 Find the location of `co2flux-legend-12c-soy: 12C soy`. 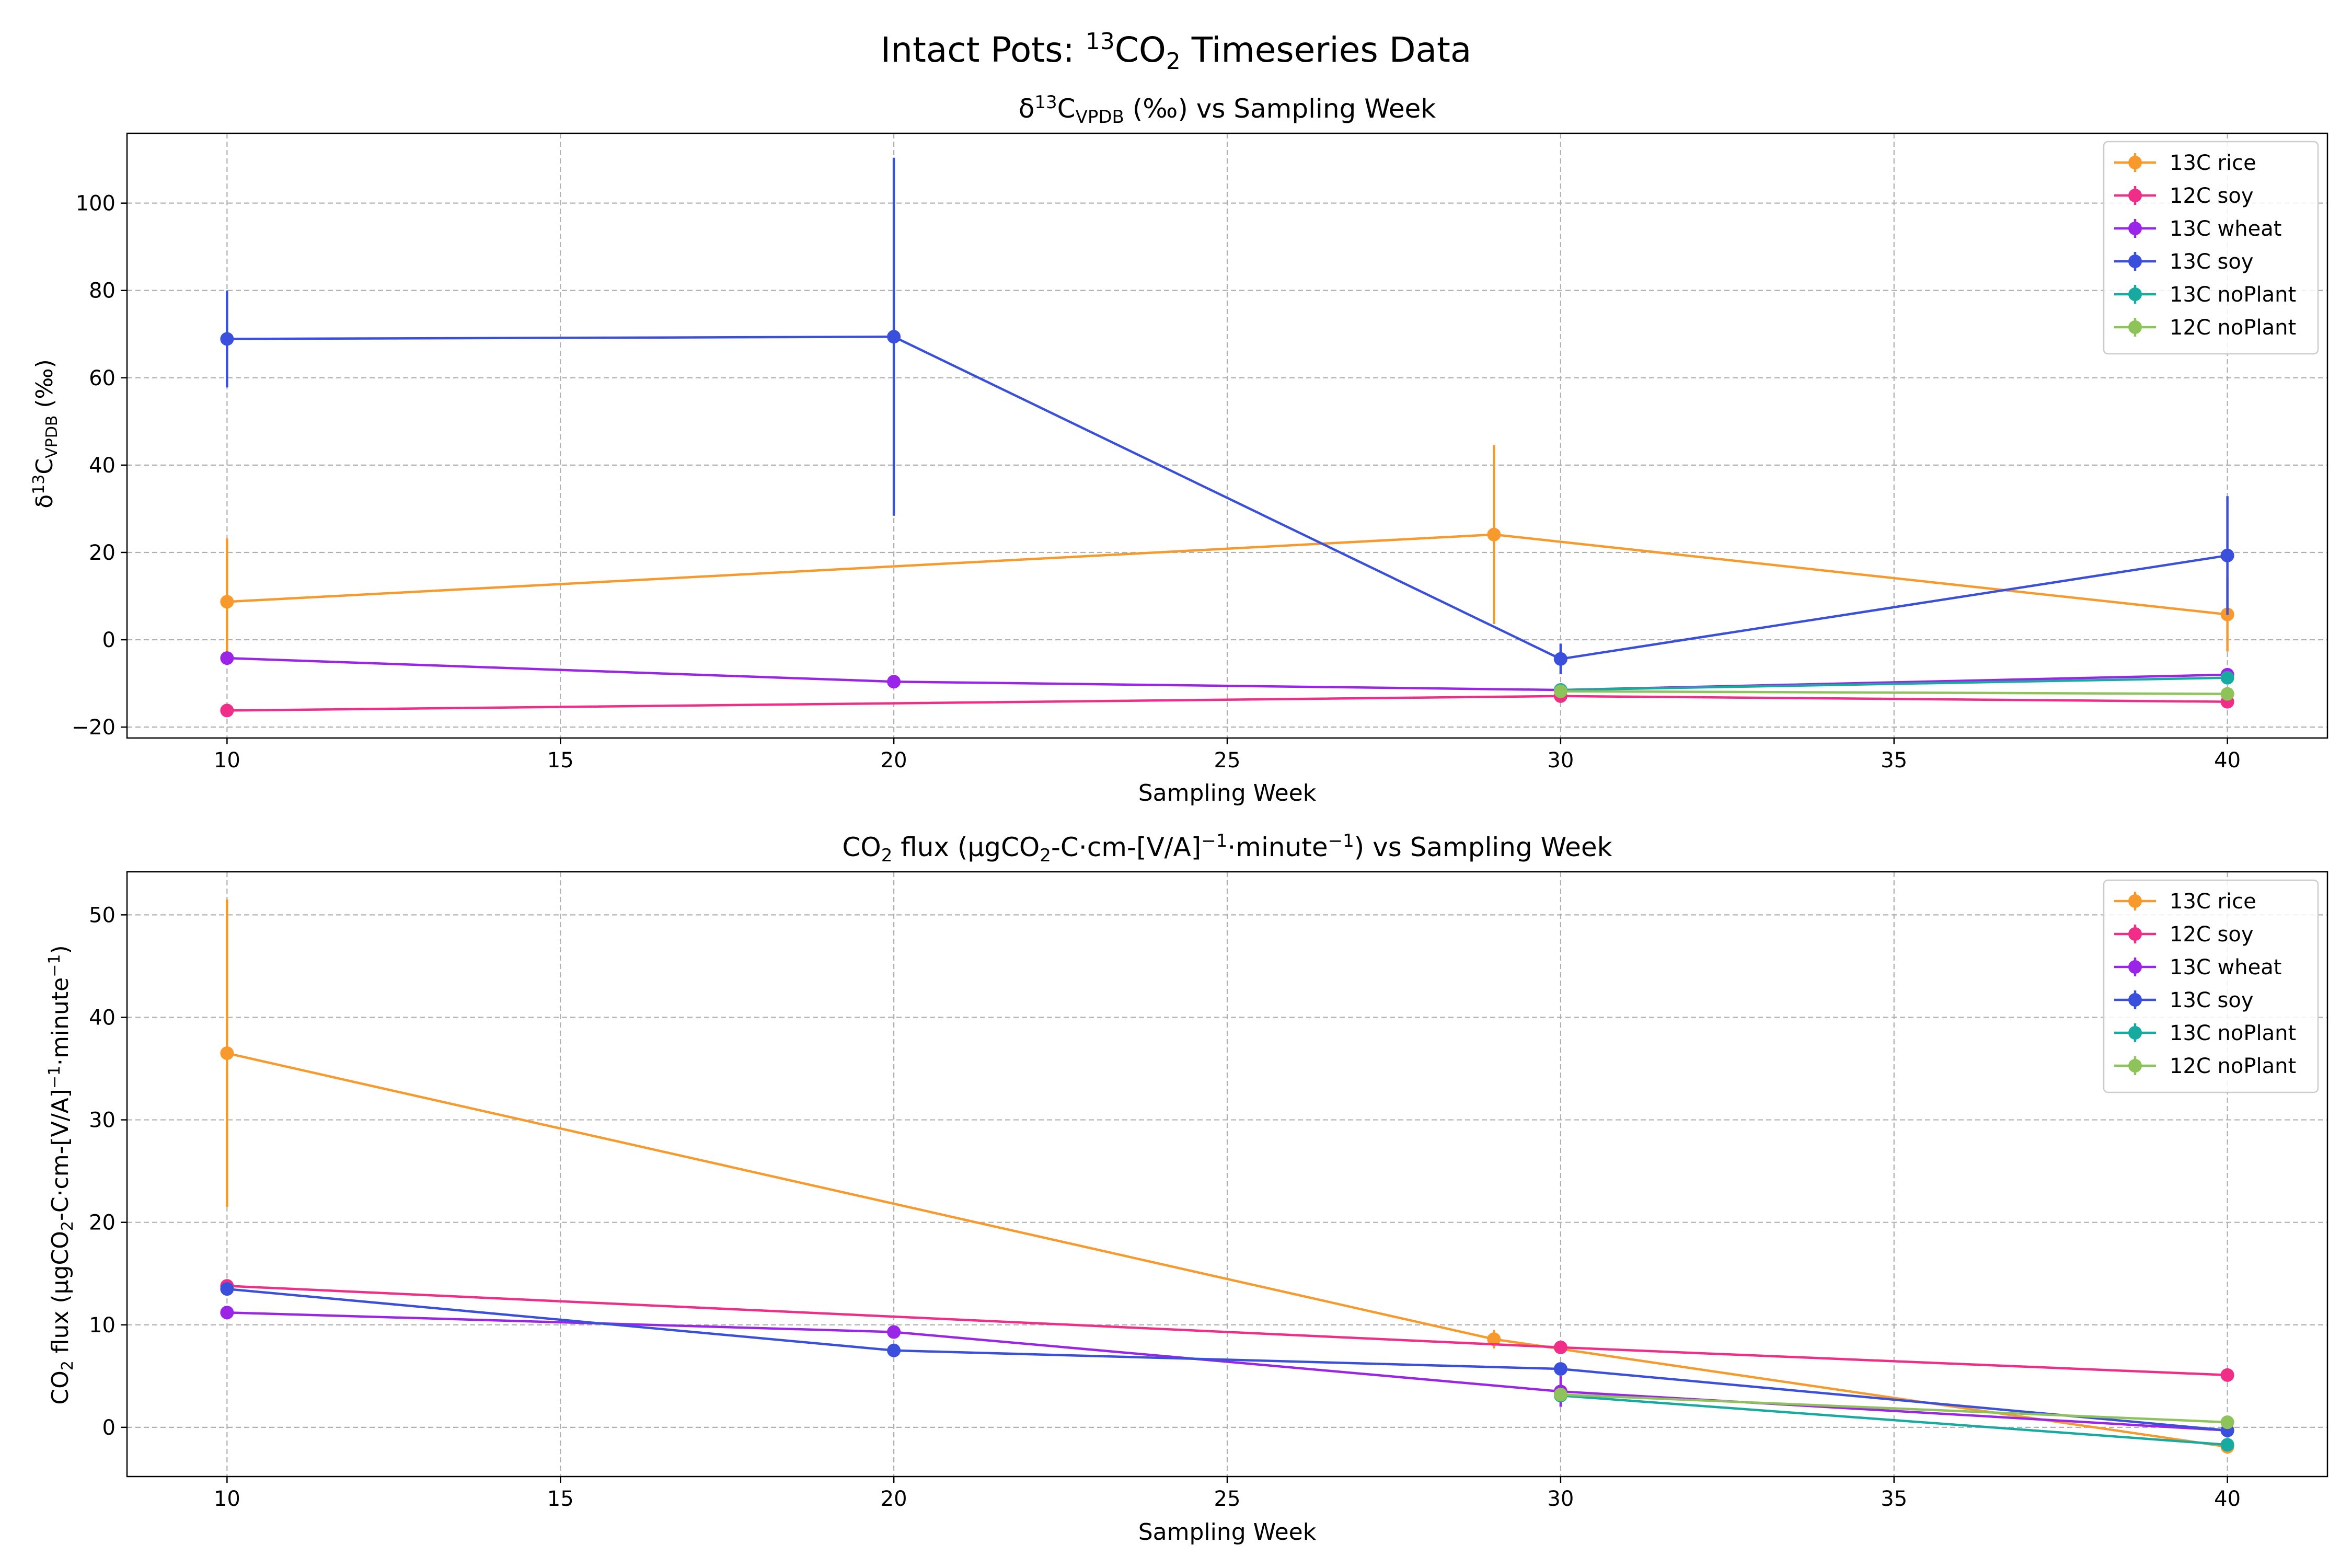

co2flux-legend-12c-soy: 12C soy is located at coordinates (2184, 935).